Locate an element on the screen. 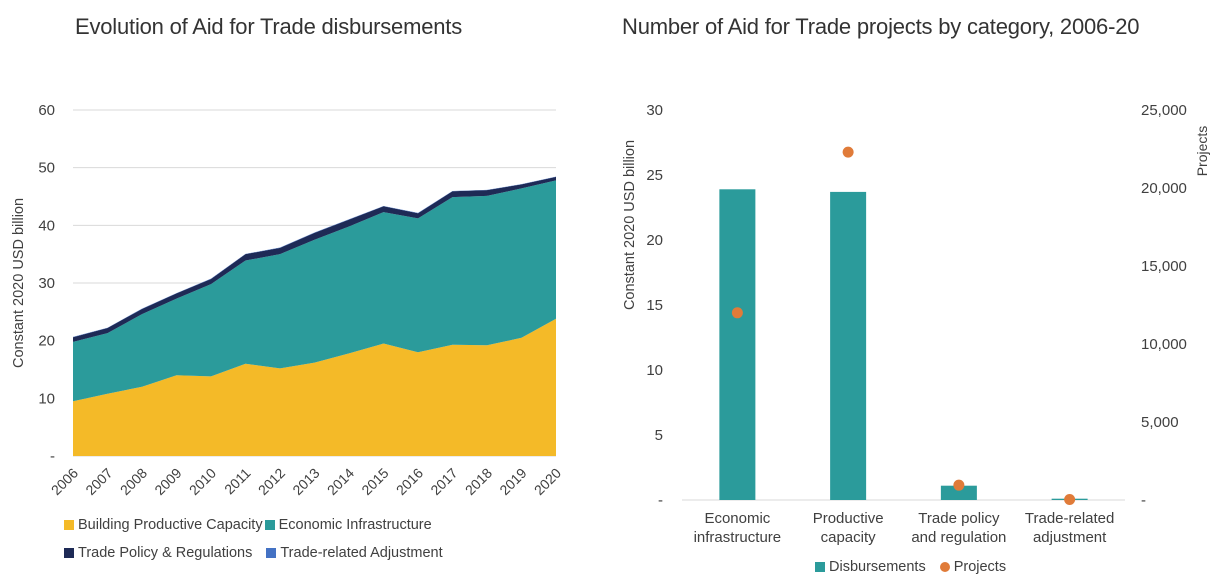 The height and width of the screenshot is (577, 1215). y2-tick-label: 15,000 is located at coordinates (1164, 266).